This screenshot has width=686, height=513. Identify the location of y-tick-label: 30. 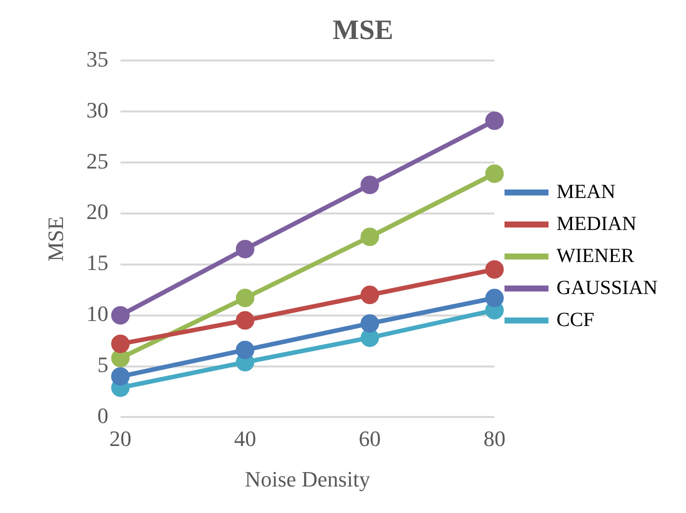
(97, 109).